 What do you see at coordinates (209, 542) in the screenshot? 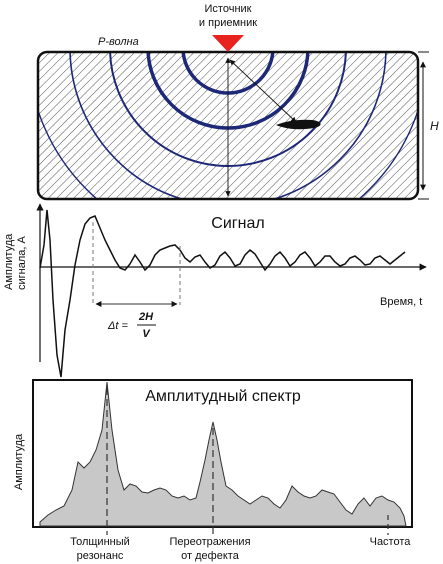
I see `defect-label-line1: Переотражения` at bounding box center [209, 542].